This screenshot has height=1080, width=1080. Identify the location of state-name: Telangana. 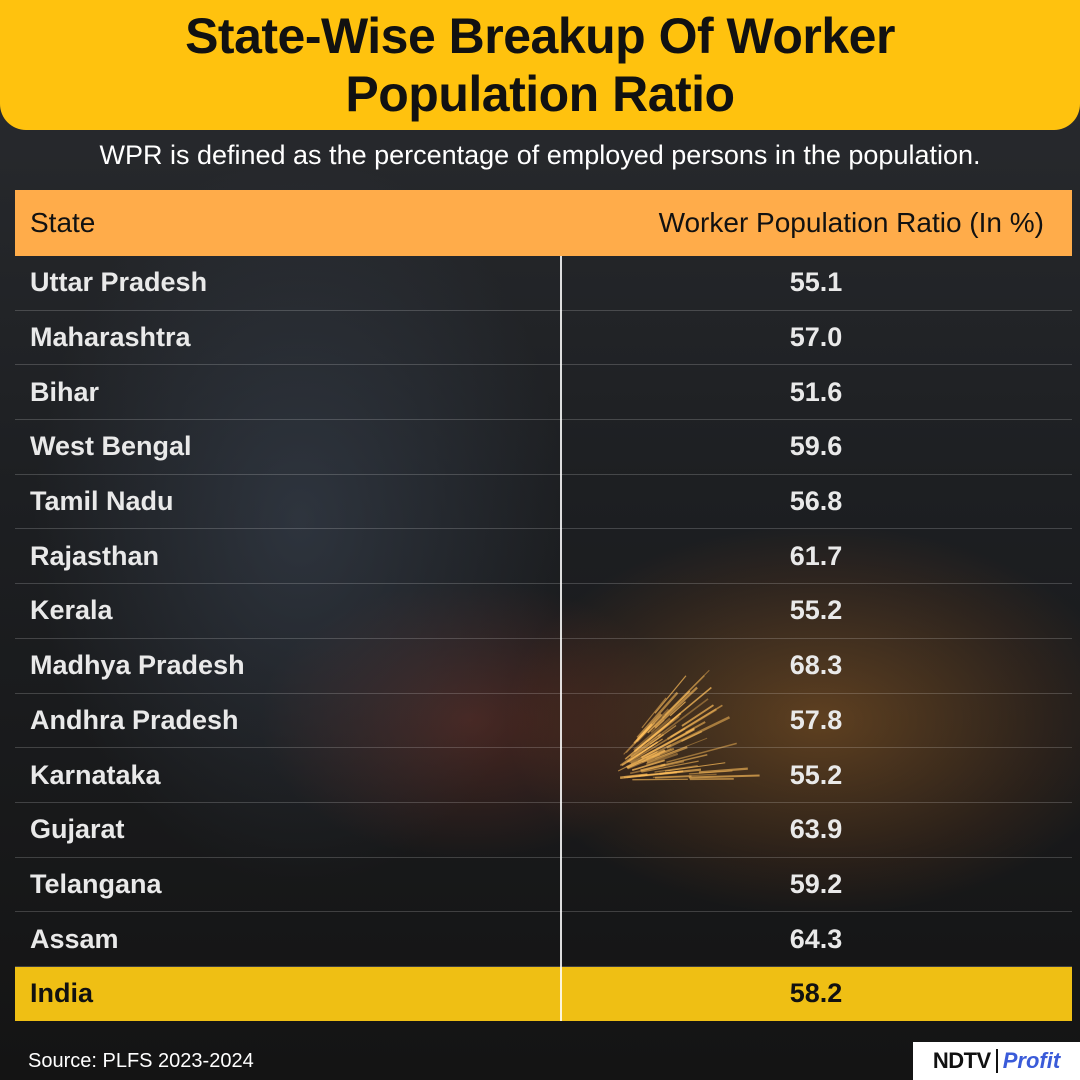
(96, 883).